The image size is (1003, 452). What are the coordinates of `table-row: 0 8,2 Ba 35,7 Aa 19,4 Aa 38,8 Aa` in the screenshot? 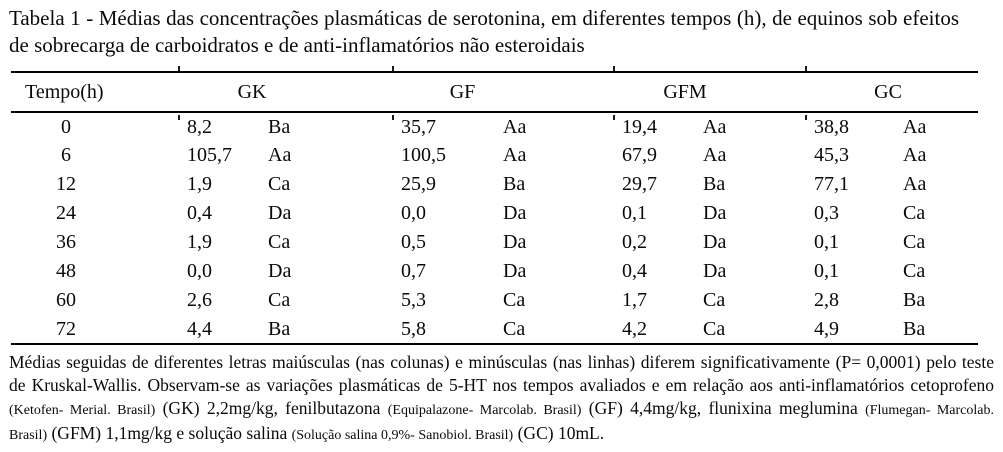 It's located at (494, 126).